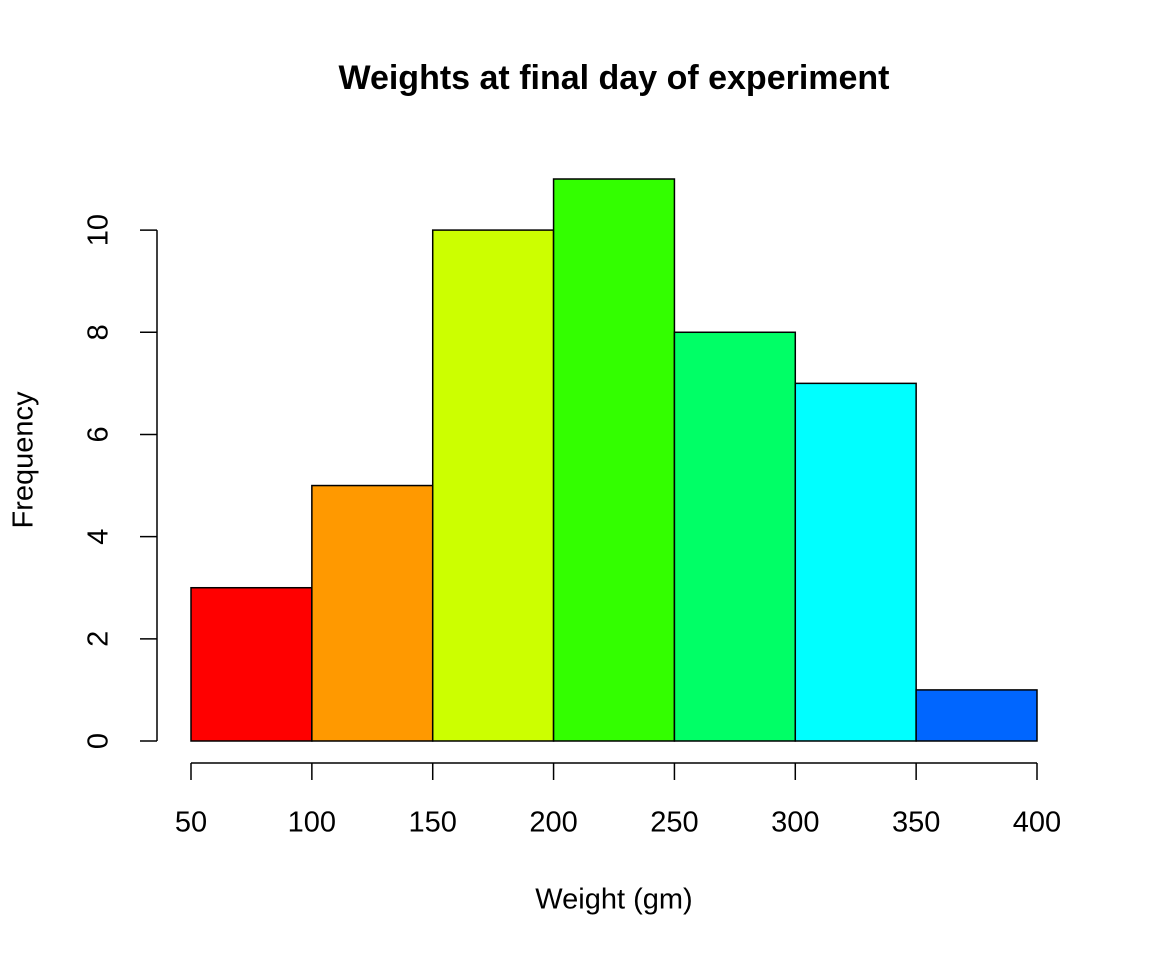 This screenshot has height=960, width=1152. I want to click on x-tick-label: 100, so click(312, 823).